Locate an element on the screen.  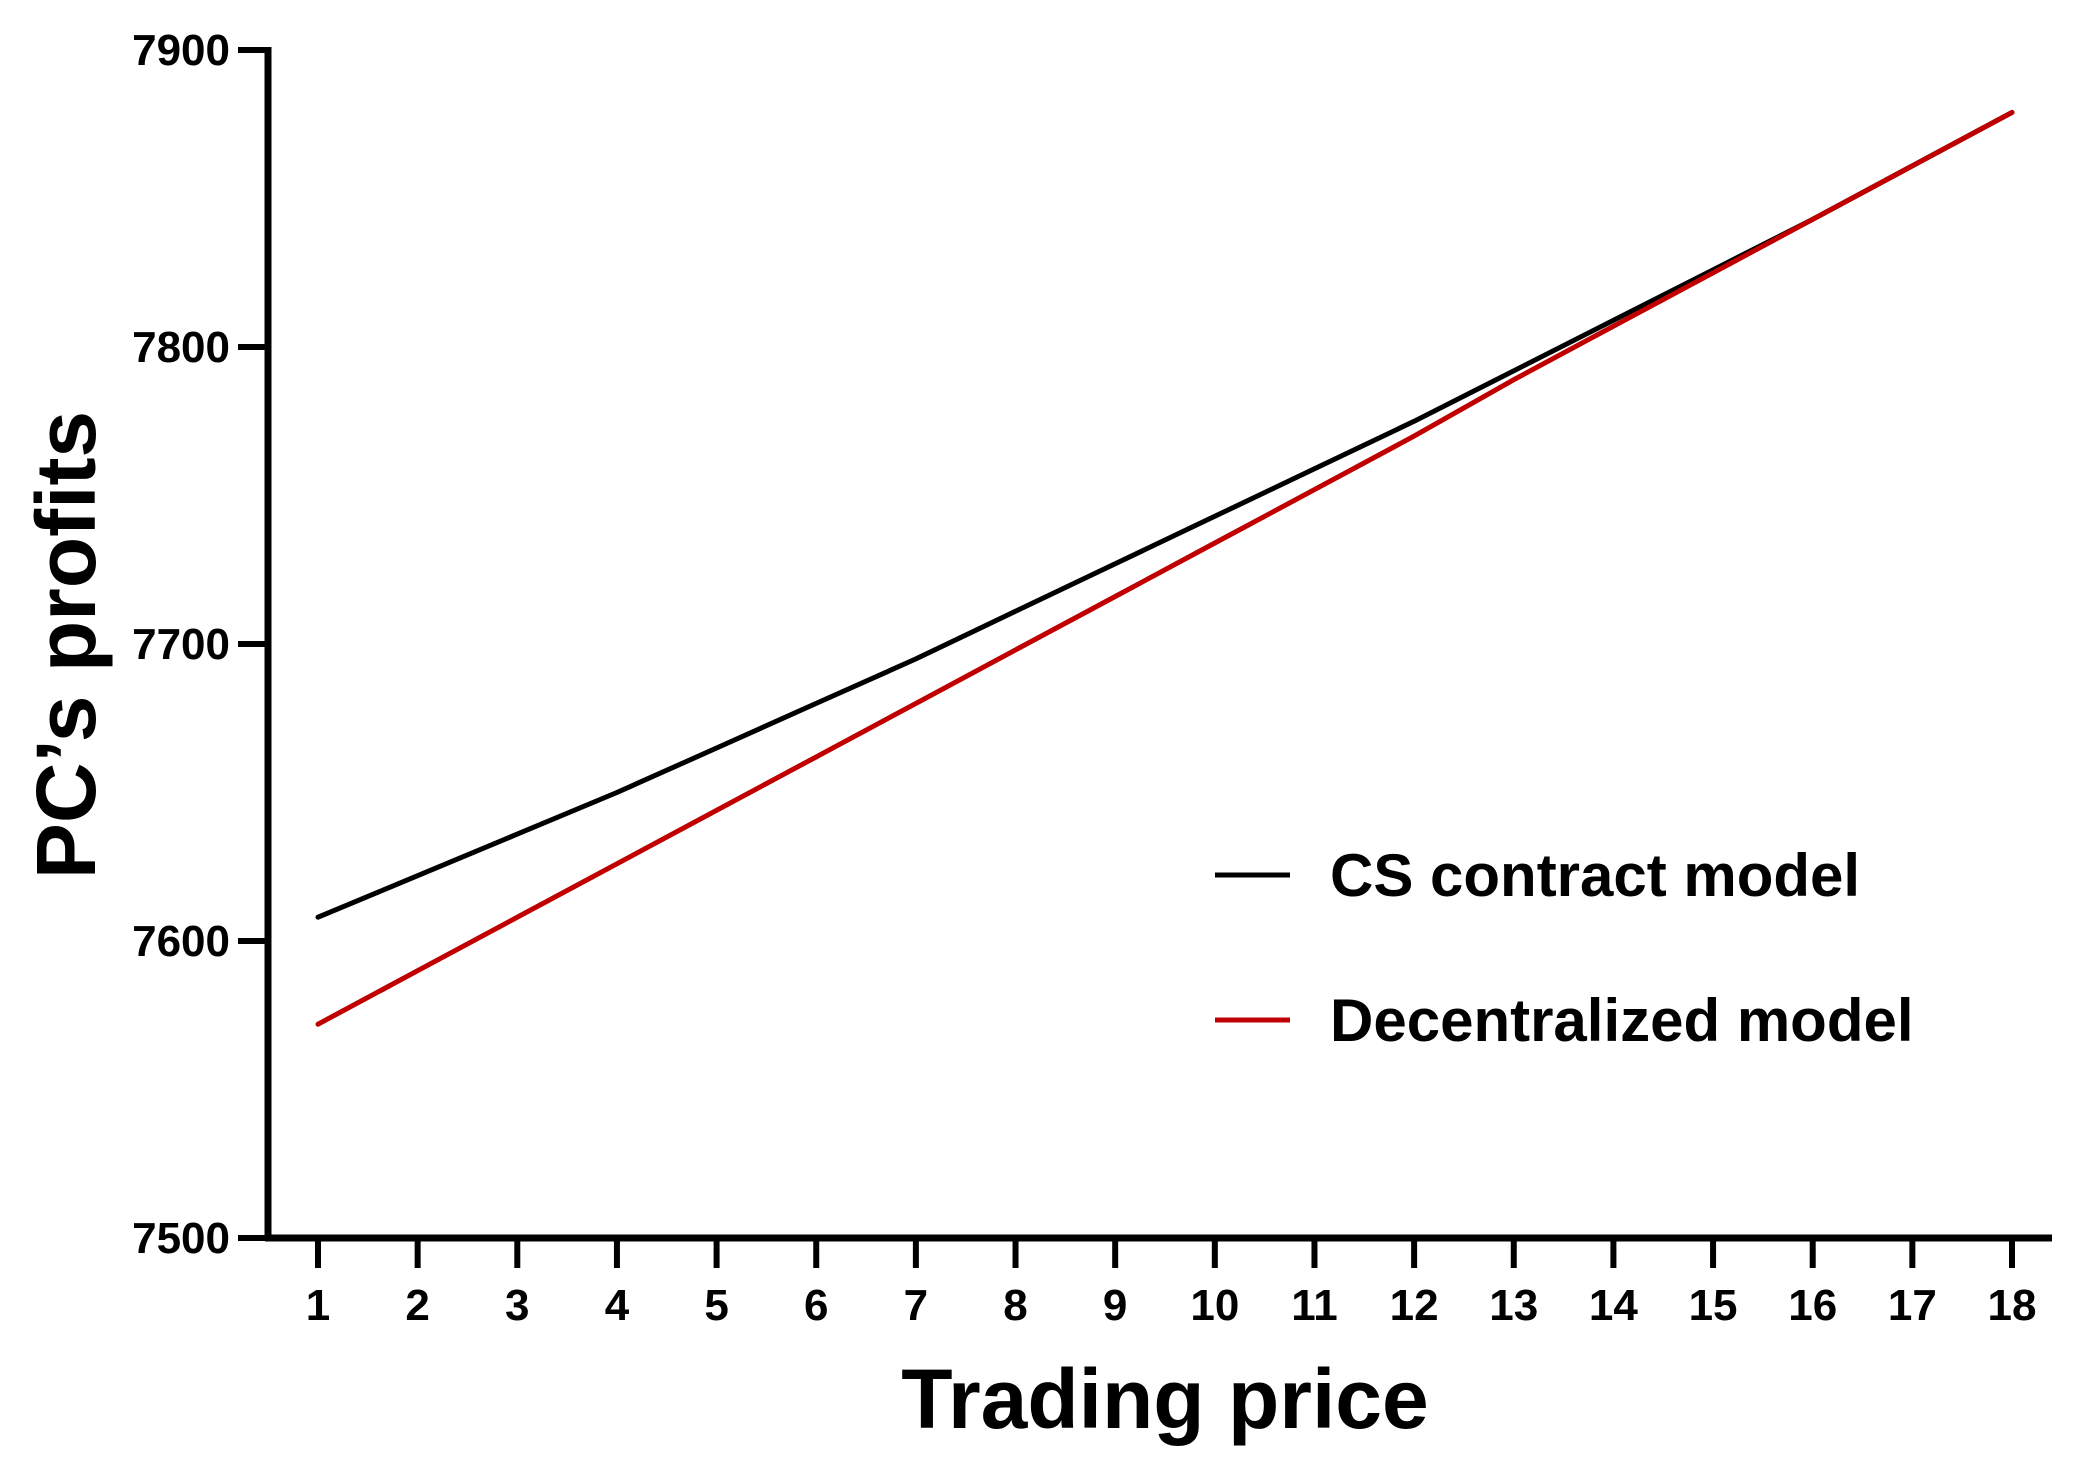
y-axis-title: PC’s profits is located at coordinates (66, 645).